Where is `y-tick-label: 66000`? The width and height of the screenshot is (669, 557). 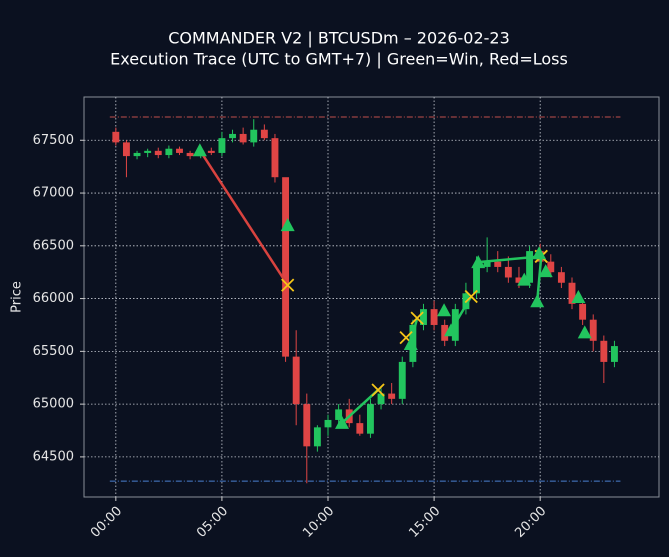 y-tick-label: 66000 is located at coordinates (53, 298).